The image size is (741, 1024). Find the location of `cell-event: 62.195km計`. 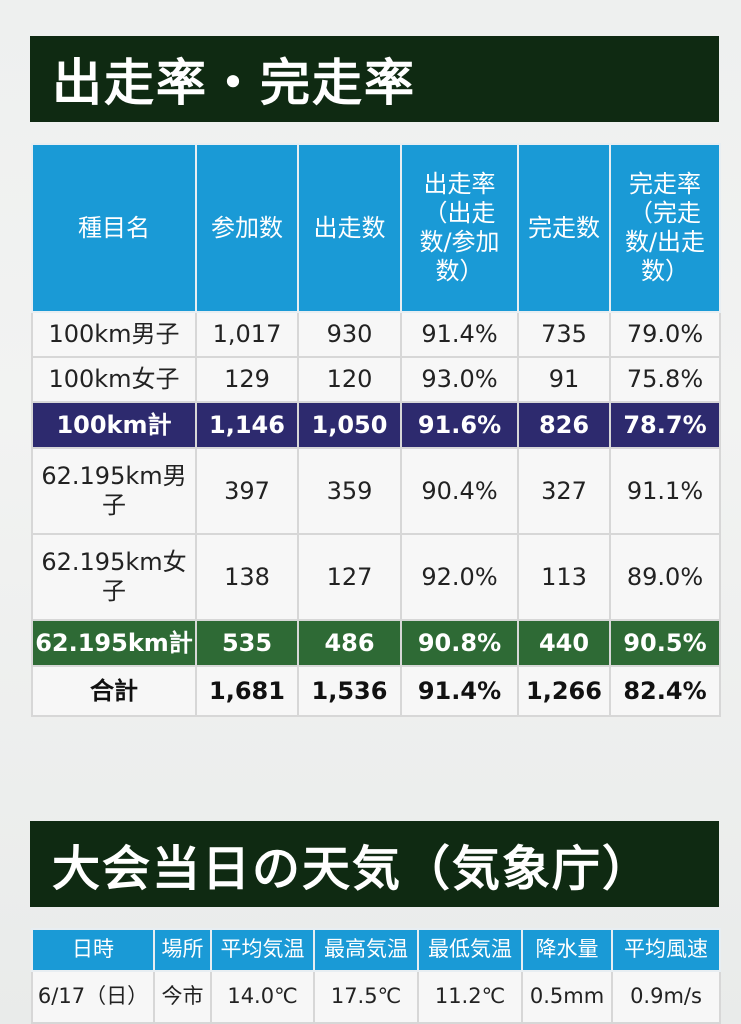

cell-event: 62.195km計 is located at coordinates (114, 643).